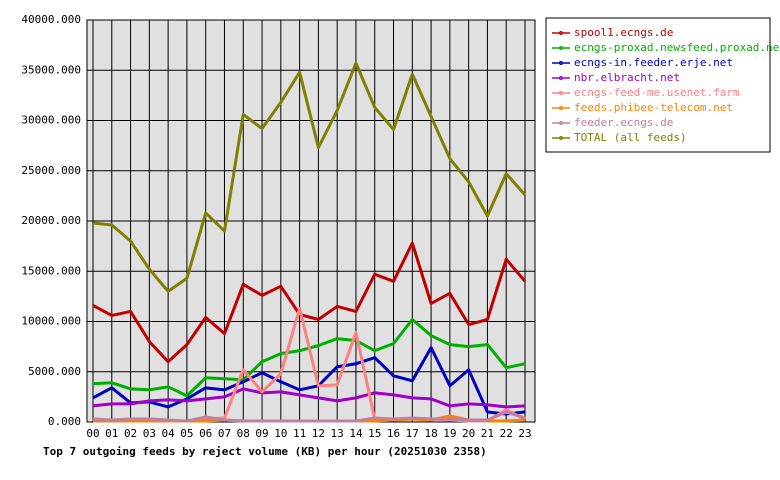 The height and width of the screenshot is (480, 780). What do you see at coordinates (412, 433) in the screenshot?
I see `x-tick-label: 17` at bounding box center [412, 433].